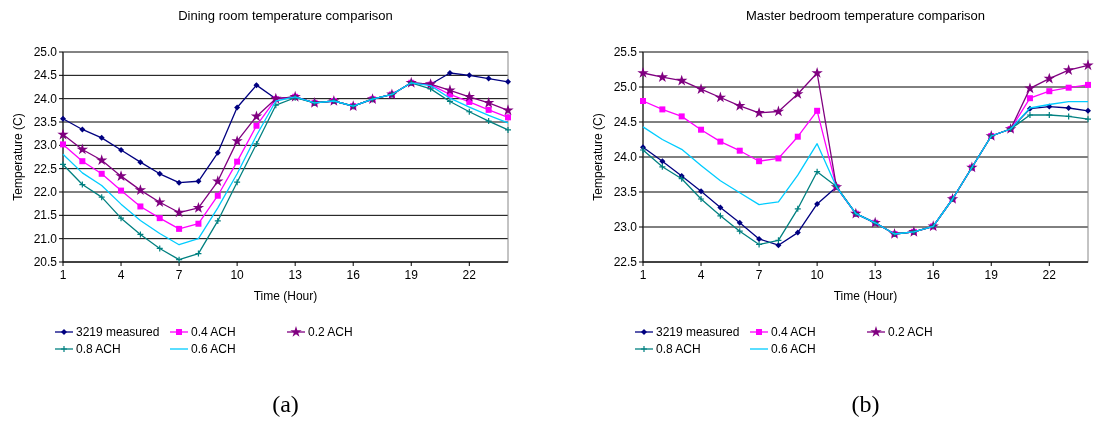  I want to click on text: (b), so click(865, 404).